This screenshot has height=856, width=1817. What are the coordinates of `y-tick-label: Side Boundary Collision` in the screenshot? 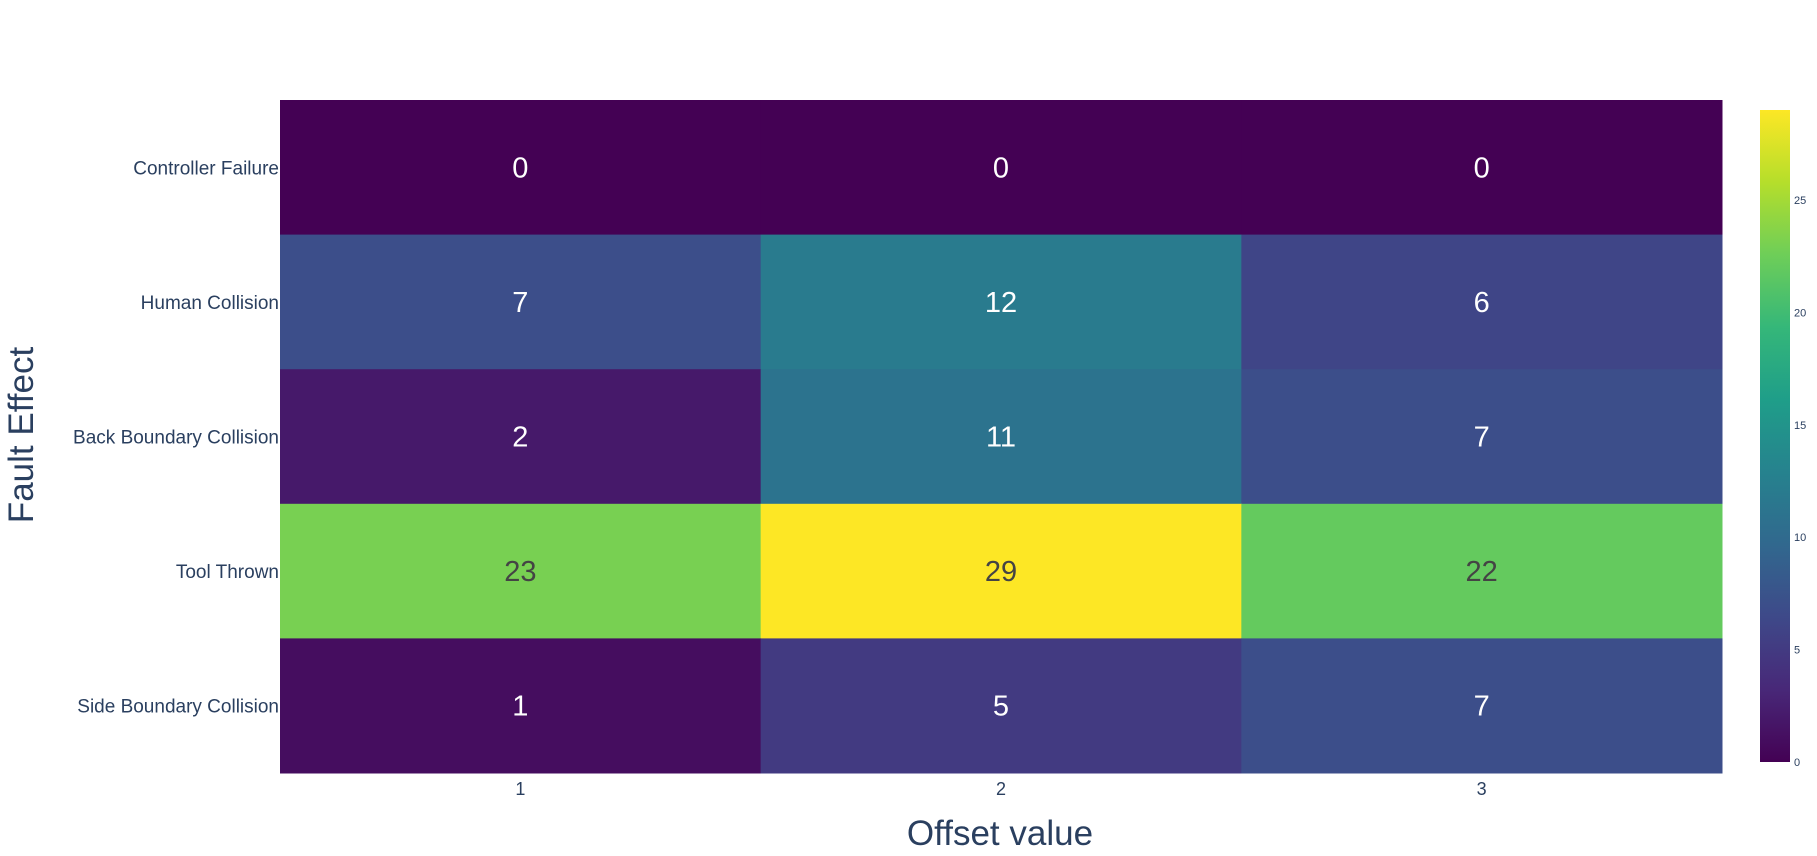 It's located at (178, 707).